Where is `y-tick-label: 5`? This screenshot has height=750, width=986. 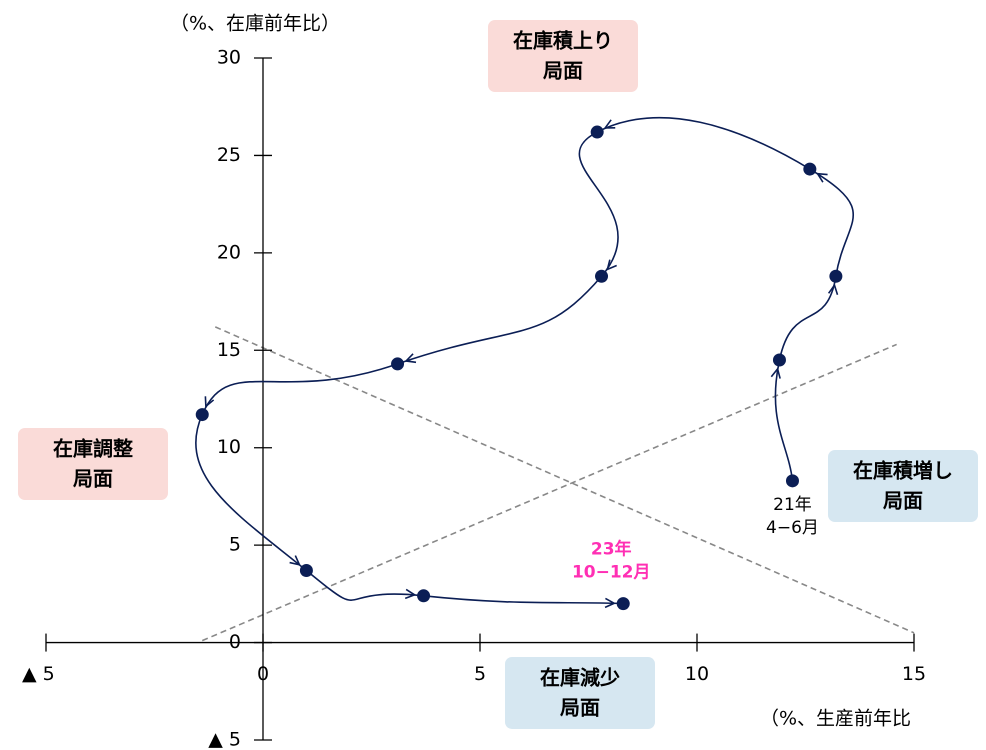
y-tick-label: 5 is located at coordinates (235, 545).